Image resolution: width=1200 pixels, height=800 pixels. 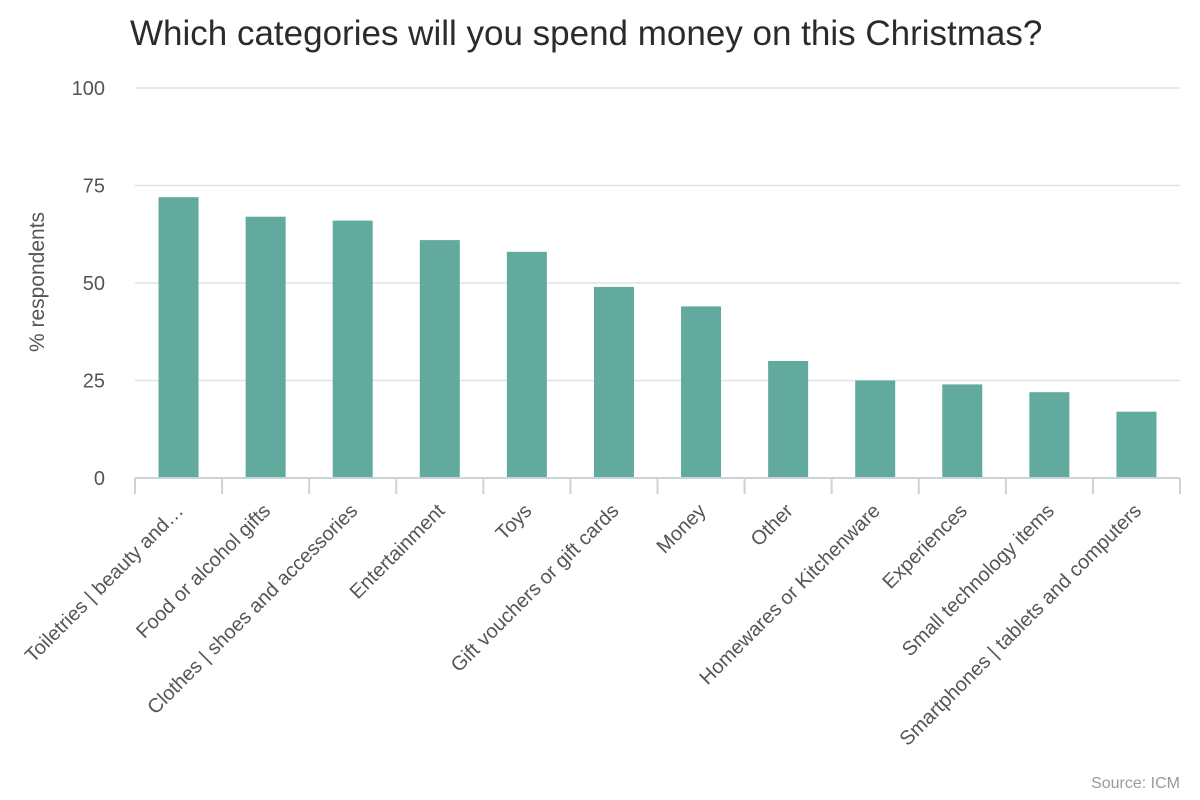 I want to click on y-tick-label: 50, so click(x=94, y=284).